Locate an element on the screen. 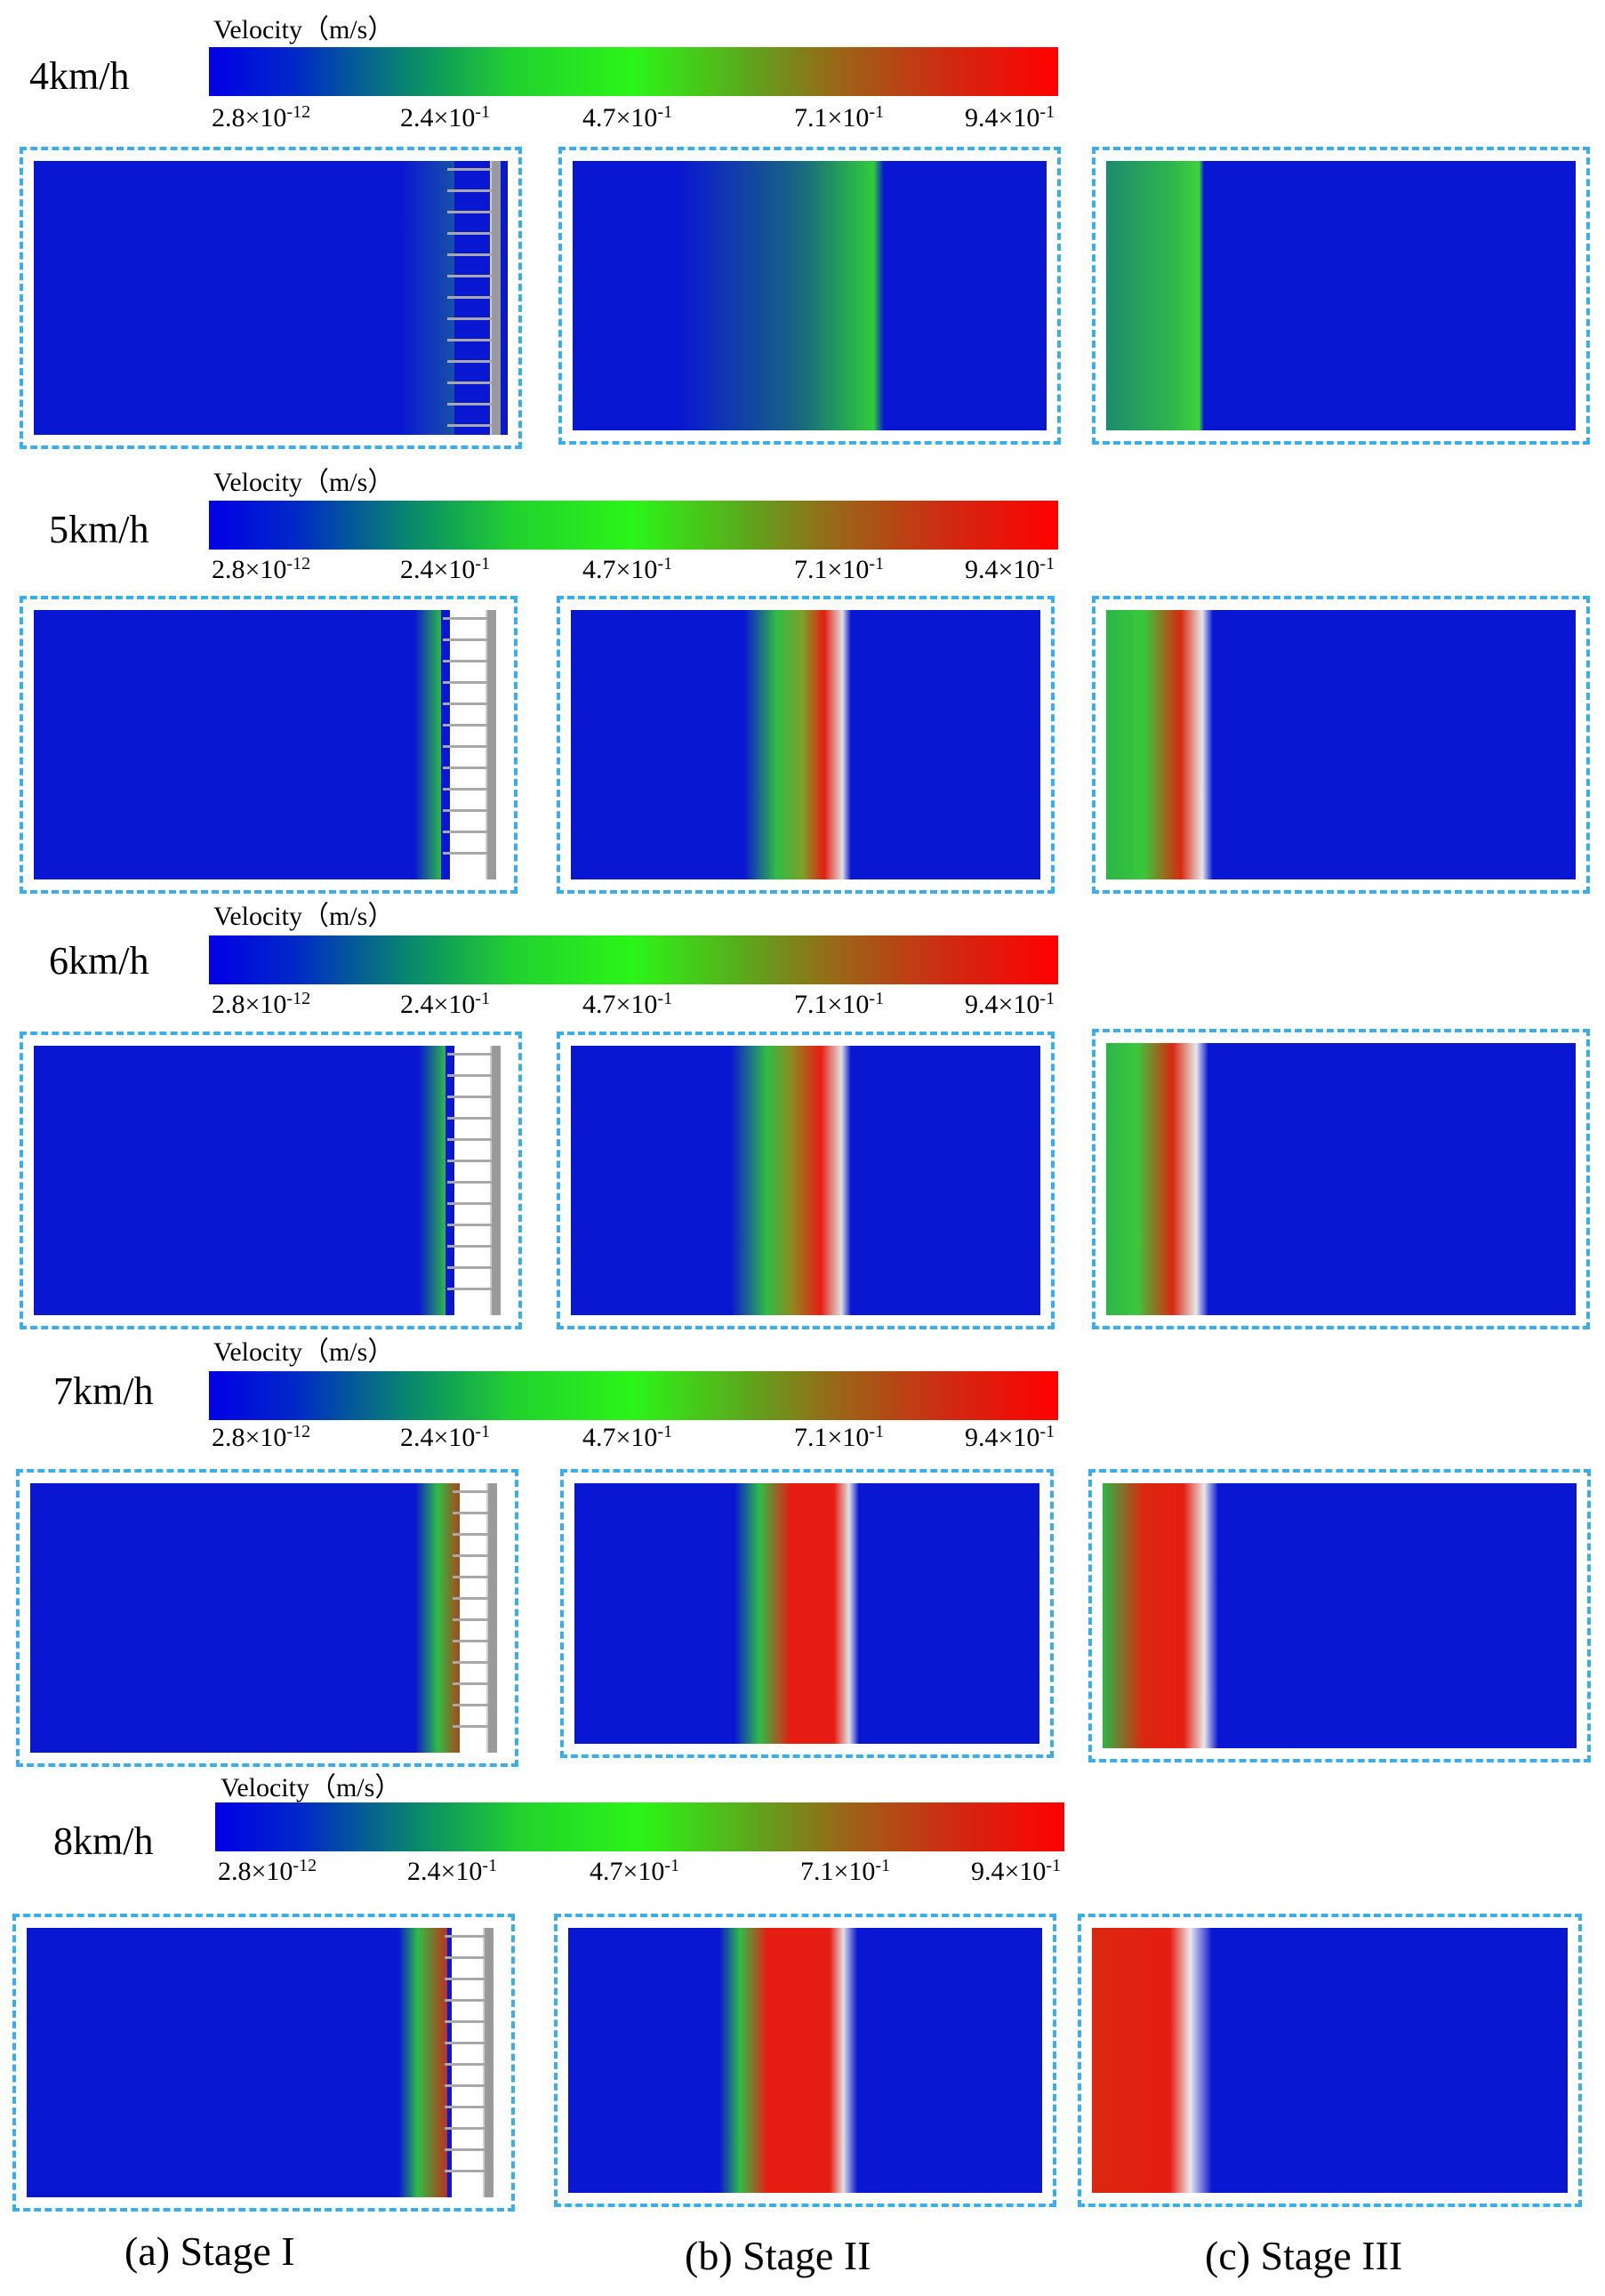  caption-stage-3: (c) Stage III is located at coordinates (1304, 2255).